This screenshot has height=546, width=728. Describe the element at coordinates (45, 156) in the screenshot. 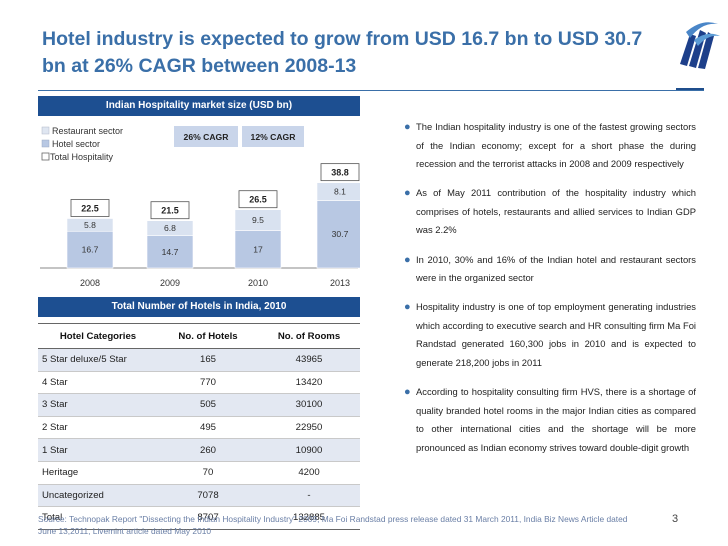

I see `legend-swatch-total` at that location.